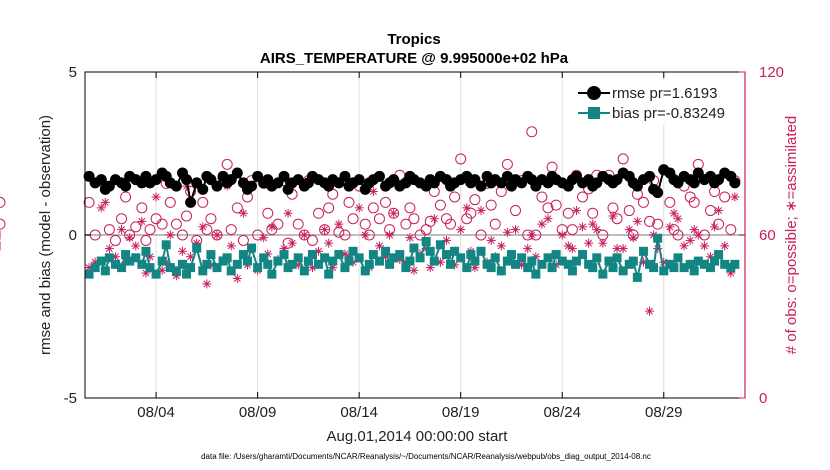  I want to click on y-tick-label-left: 5, so click(73, 72).